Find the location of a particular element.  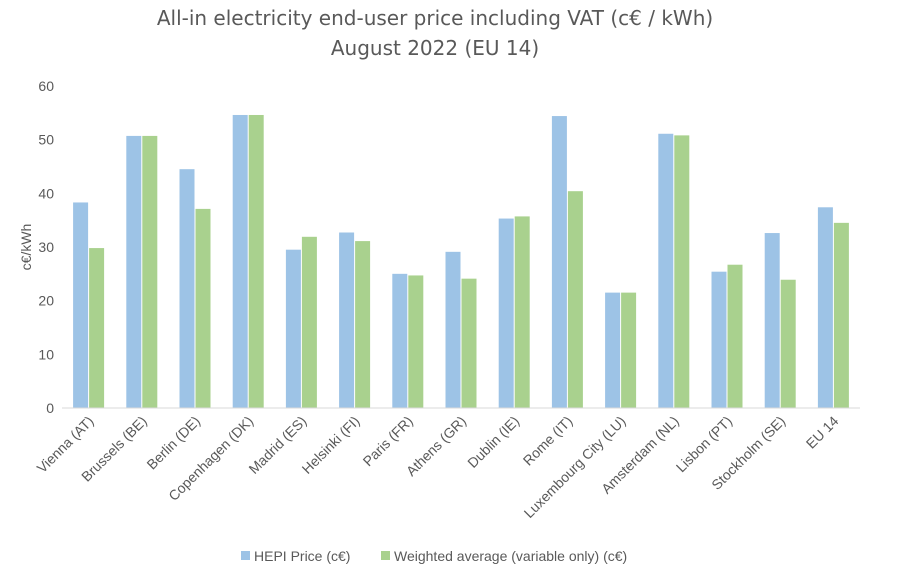

x-tick-label: Luxembourg City (LU) is located at coordinates (575, 467).